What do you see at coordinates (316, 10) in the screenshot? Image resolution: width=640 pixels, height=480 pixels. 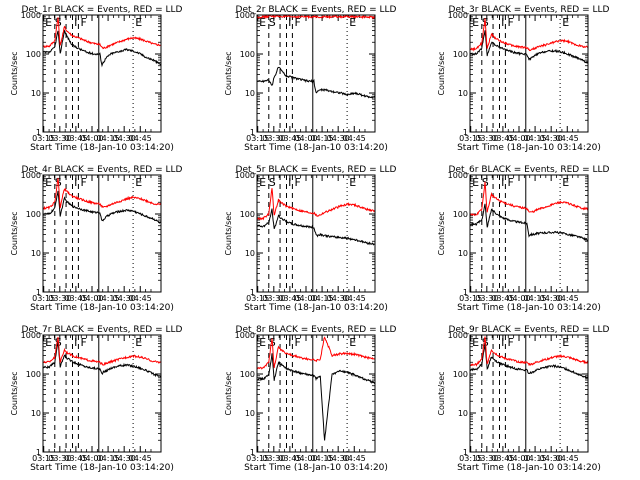 I see `panel-title: Det_2r BLACK = Events, RED = LLD` at bounding box center [316, 10].